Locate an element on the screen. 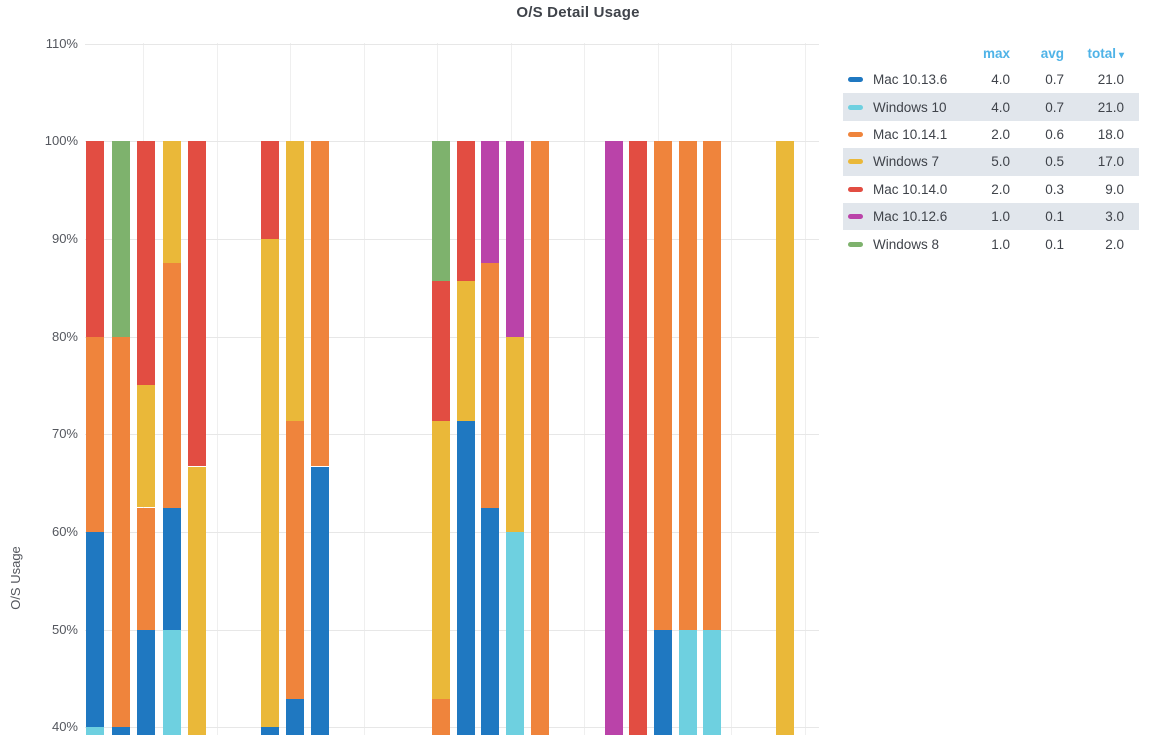 The height and width of the screenshot is (735, 1156). legend-row: Mac 10.13.6 4.0 0.7 21.0 is located at coordinates (991, 79).